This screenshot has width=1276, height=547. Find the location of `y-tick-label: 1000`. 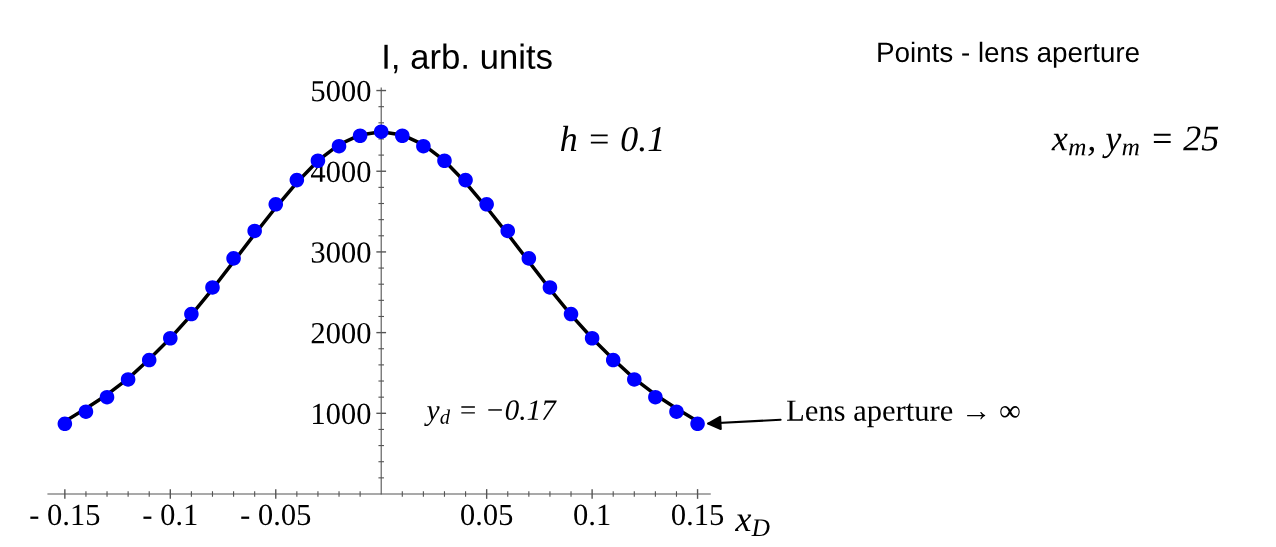

y-tick-label: 1000 is located at coordinates (342, 414).